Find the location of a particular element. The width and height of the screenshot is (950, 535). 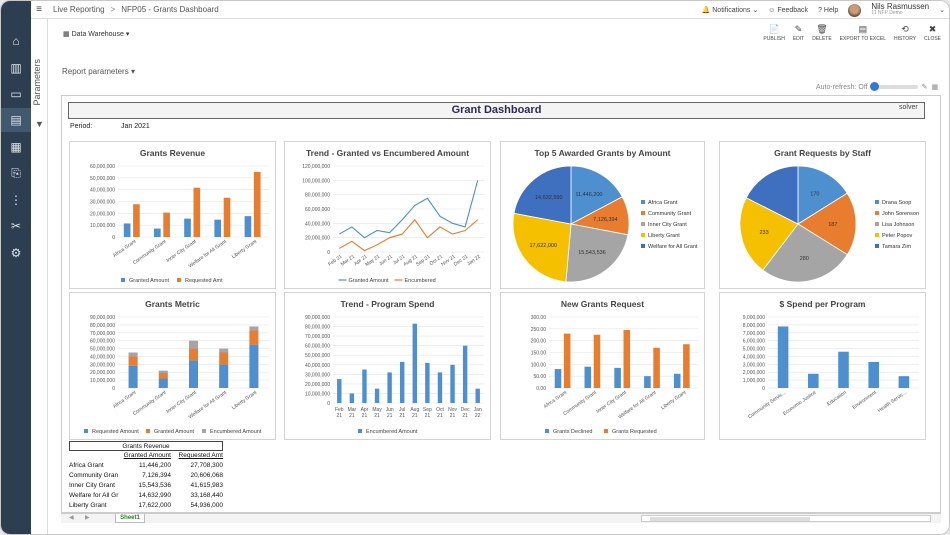

report-parameters-toggle: Report parameters ▾ is located at coordinates (98, 71).